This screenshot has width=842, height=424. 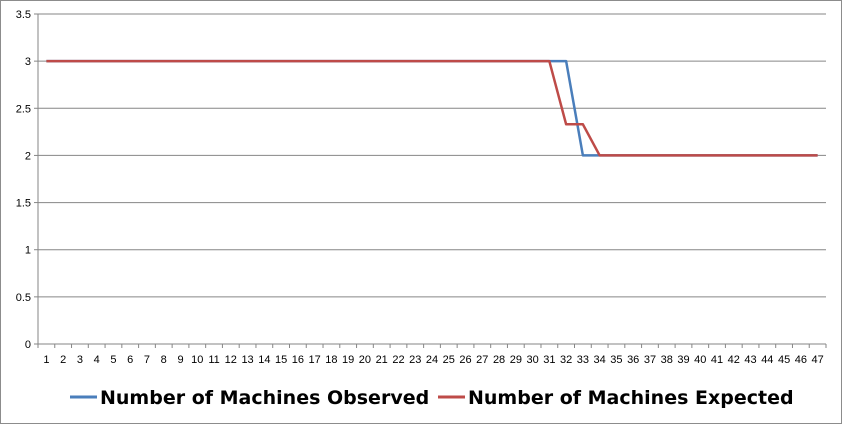 What do you see at coordinates (28, 251) in the screenshot?
I see `y-tick-label: 1` at bounding box center [28, 251].